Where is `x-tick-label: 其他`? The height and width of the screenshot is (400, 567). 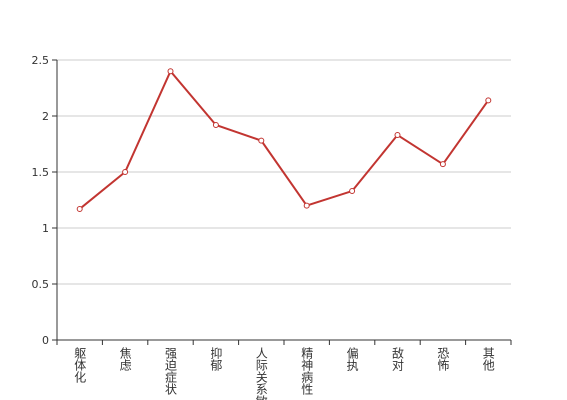 x-tick-label: 其他 is located at coordinates (488, 359).